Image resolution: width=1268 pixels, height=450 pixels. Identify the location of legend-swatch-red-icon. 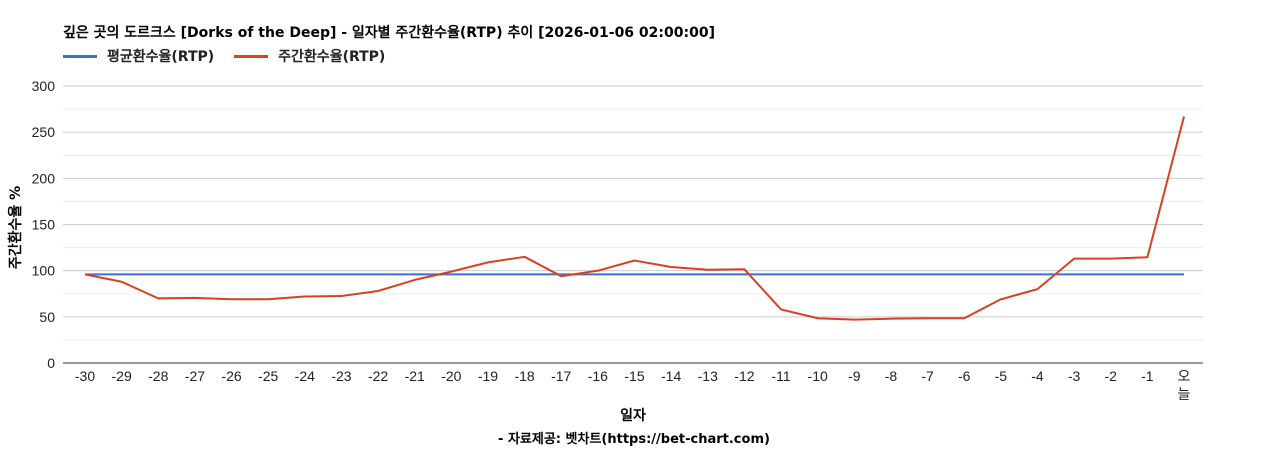
(251, 56).